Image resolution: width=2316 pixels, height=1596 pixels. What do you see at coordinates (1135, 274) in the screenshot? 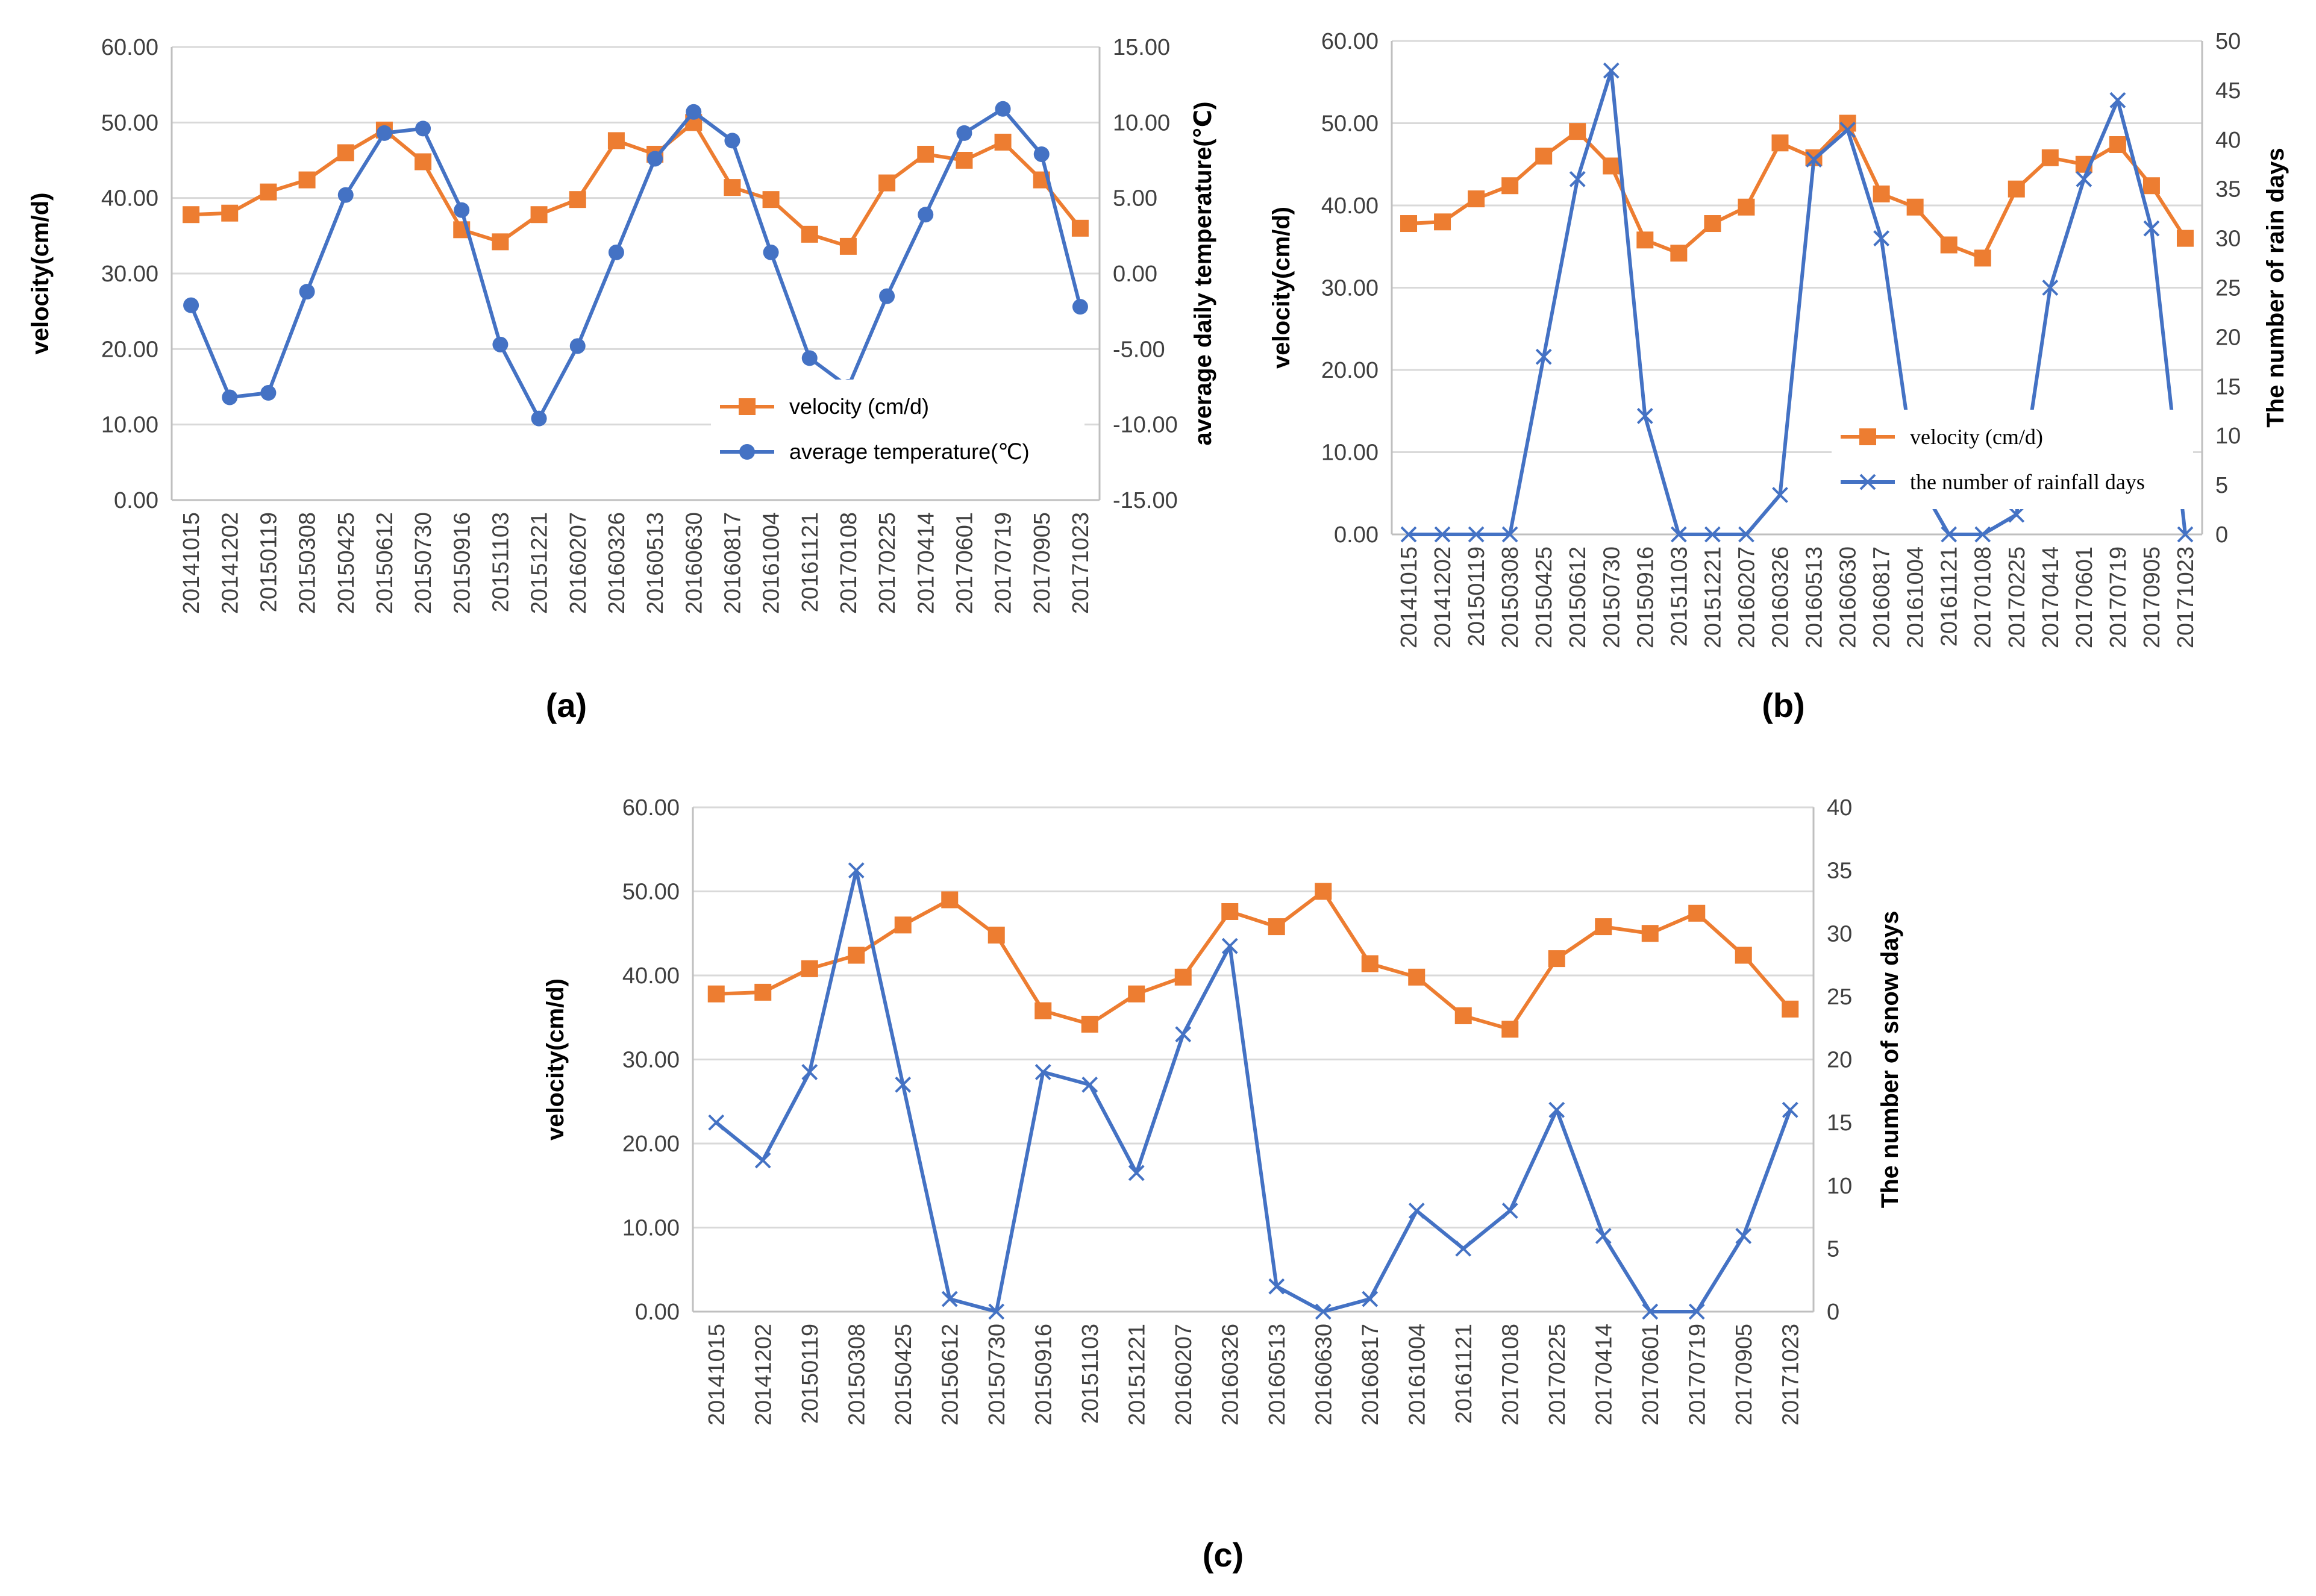
I see `y-right-tick-label: 0.00` at bounding box center [1135, 274].